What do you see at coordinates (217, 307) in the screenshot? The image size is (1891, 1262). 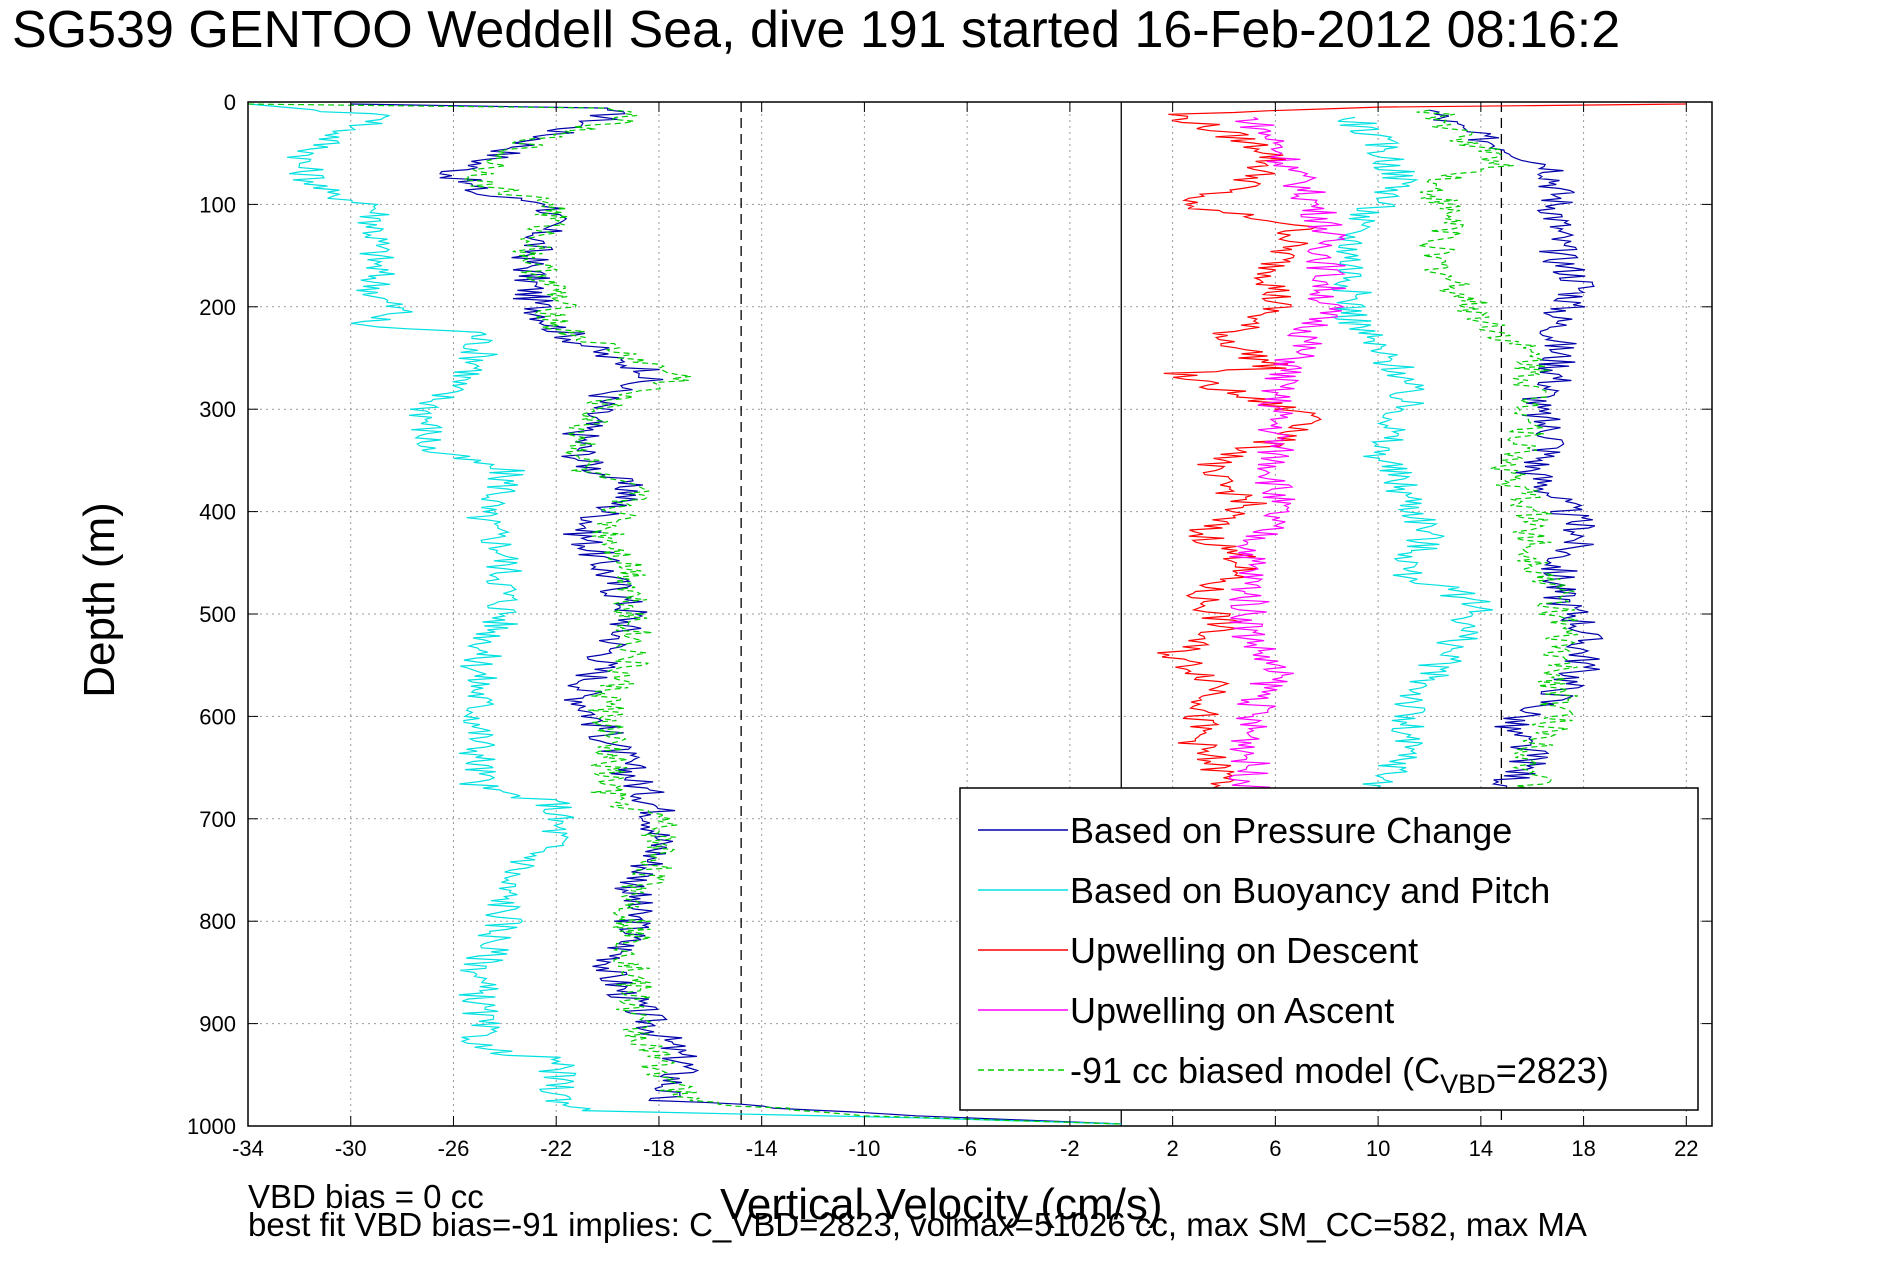 I see `y-tick-label: 200` at bounding box center [217, 307].